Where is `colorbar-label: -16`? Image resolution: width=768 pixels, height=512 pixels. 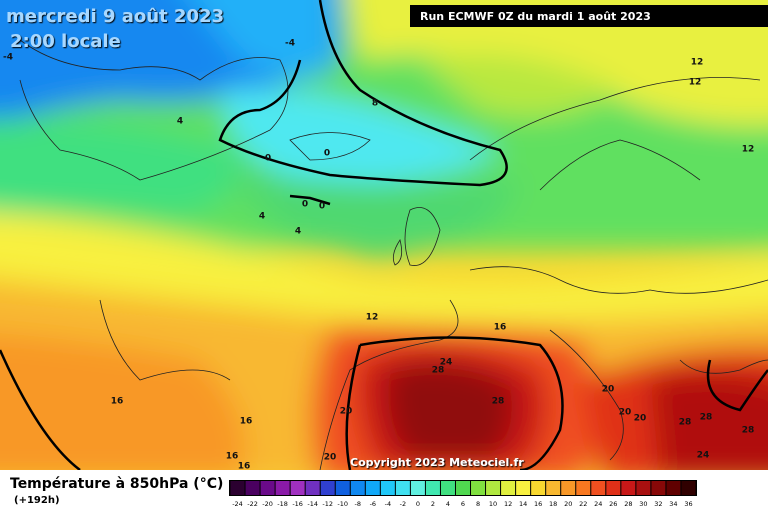 colorbar-label: -16 is located at coordinates (297, 504).